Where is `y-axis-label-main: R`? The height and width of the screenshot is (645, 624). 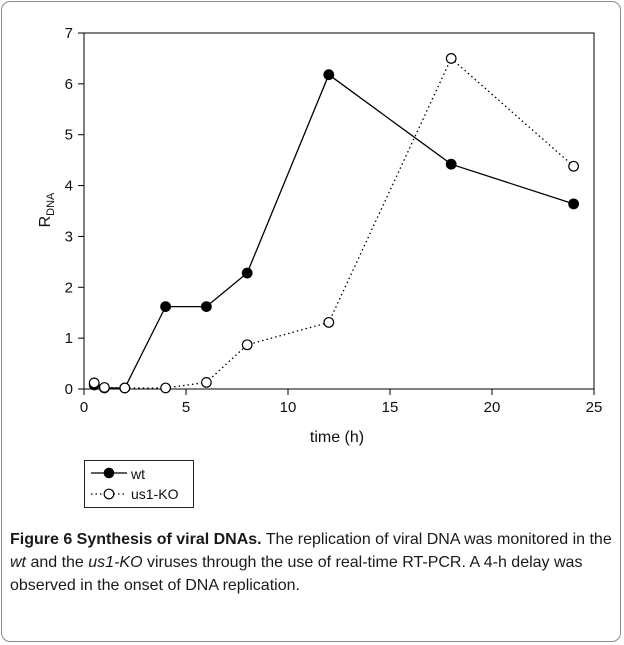
y-axis-label-main: R is located at coordinates (45, 222).